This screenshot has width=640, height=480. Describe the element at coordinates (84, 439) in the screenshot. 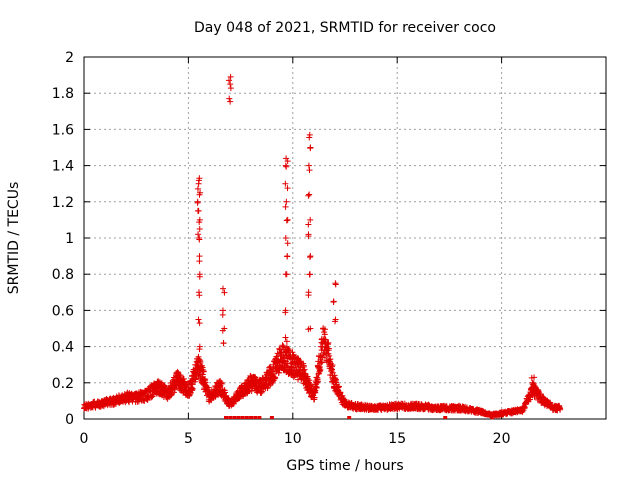

I see `x-tick-label: 0` at that location.